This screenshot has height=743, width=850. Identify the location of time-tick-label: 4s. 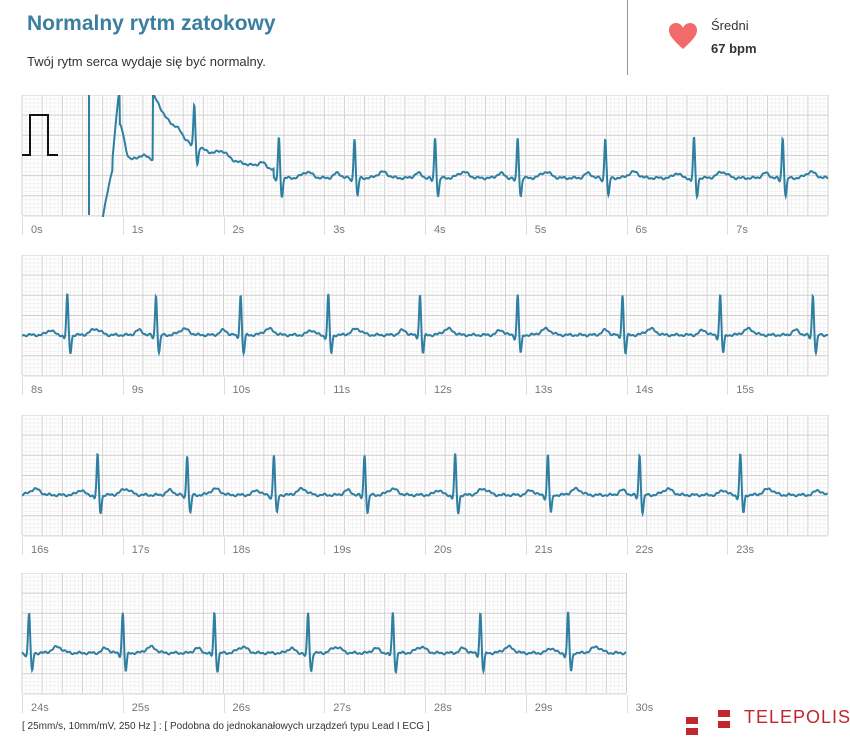
(440, 230).